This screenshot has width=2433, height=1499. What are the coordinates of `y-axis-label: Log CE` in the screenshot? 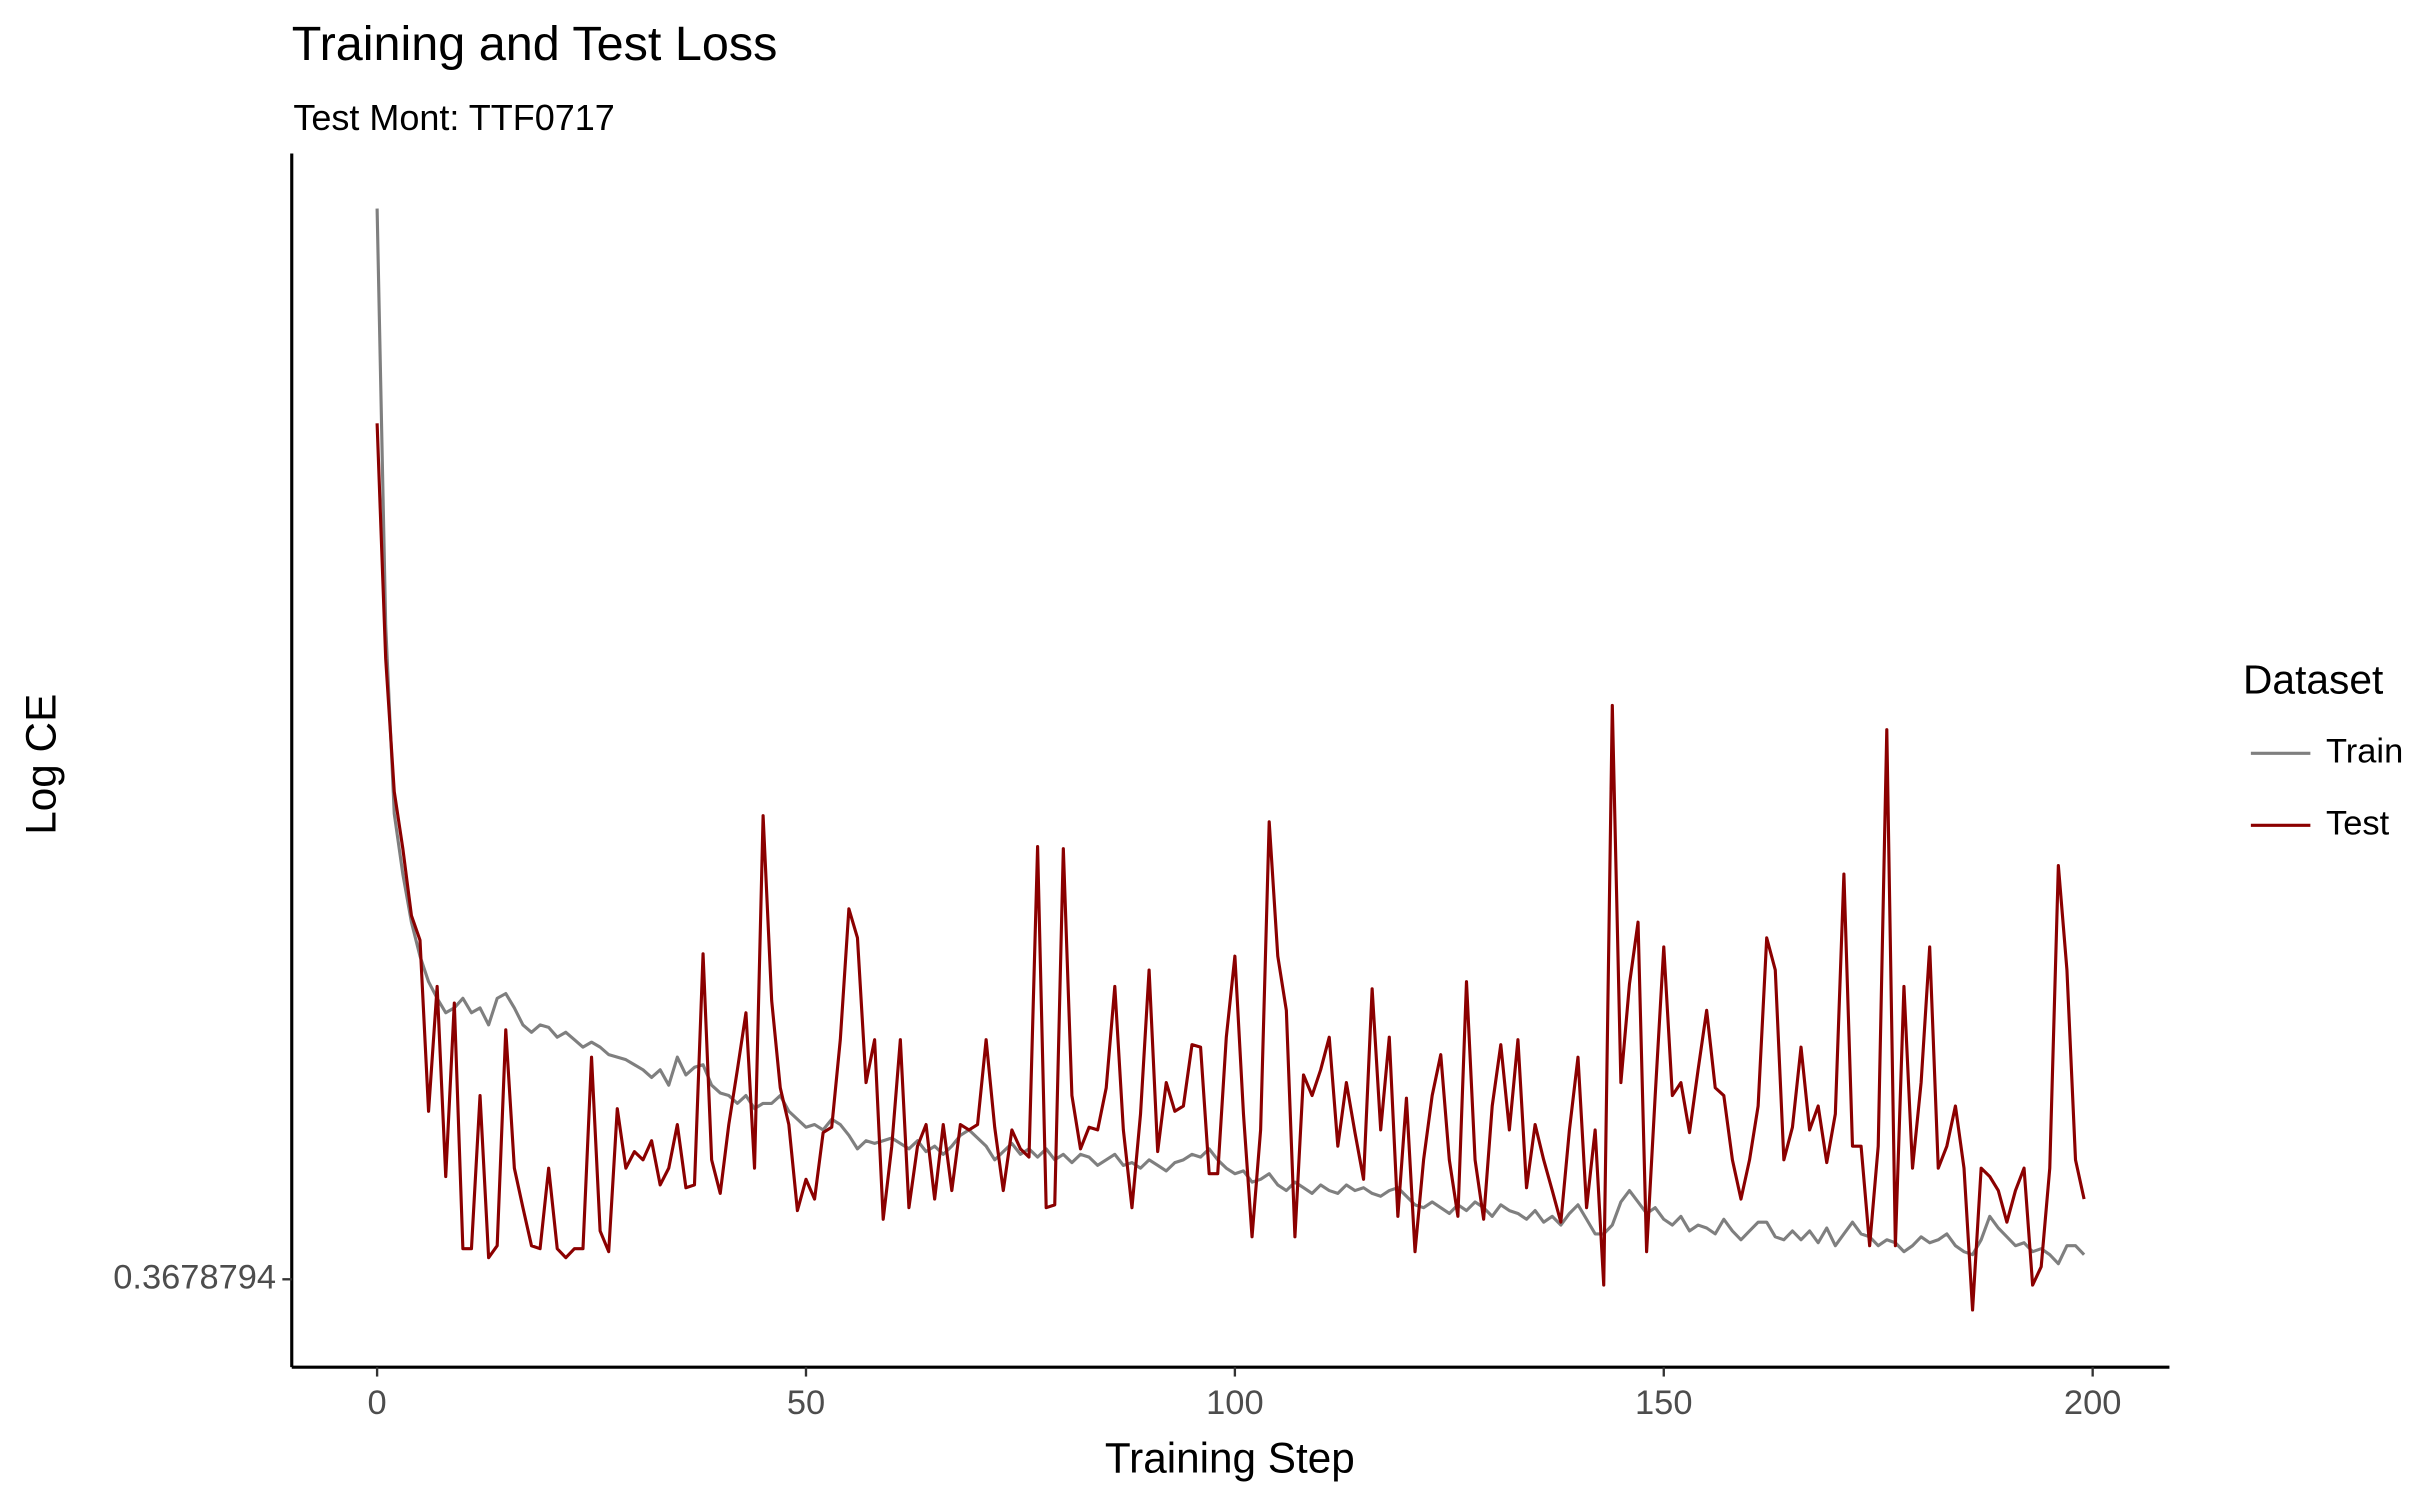 It's located at (40, 764).